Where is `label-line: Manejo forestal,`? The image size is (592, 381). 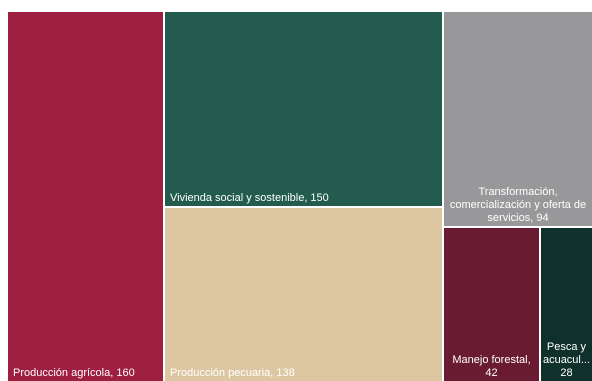 label-line: Manejo forestal, is located at coordinates (491, 360).